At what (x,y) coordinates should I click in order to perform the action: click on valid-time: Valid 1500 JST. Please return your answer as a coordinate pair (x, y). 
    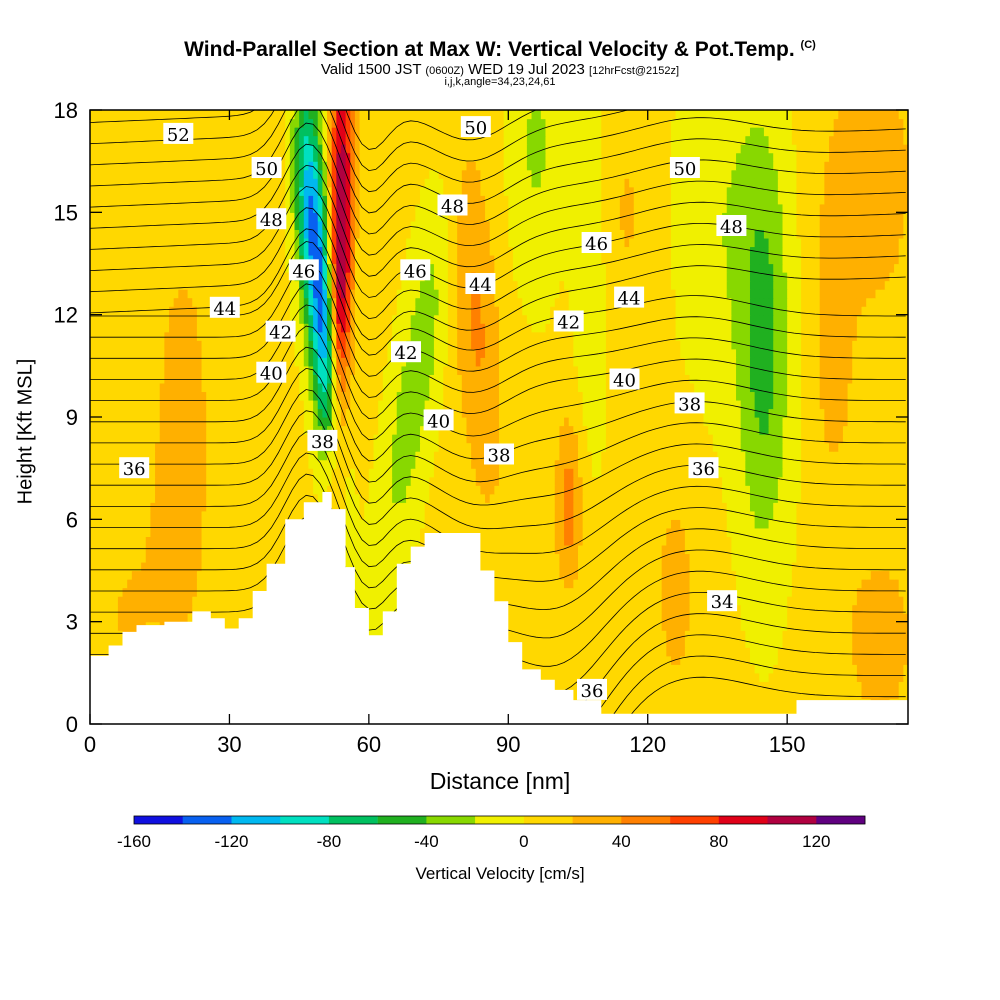
    Looking at the image, I should click on (371, 69).